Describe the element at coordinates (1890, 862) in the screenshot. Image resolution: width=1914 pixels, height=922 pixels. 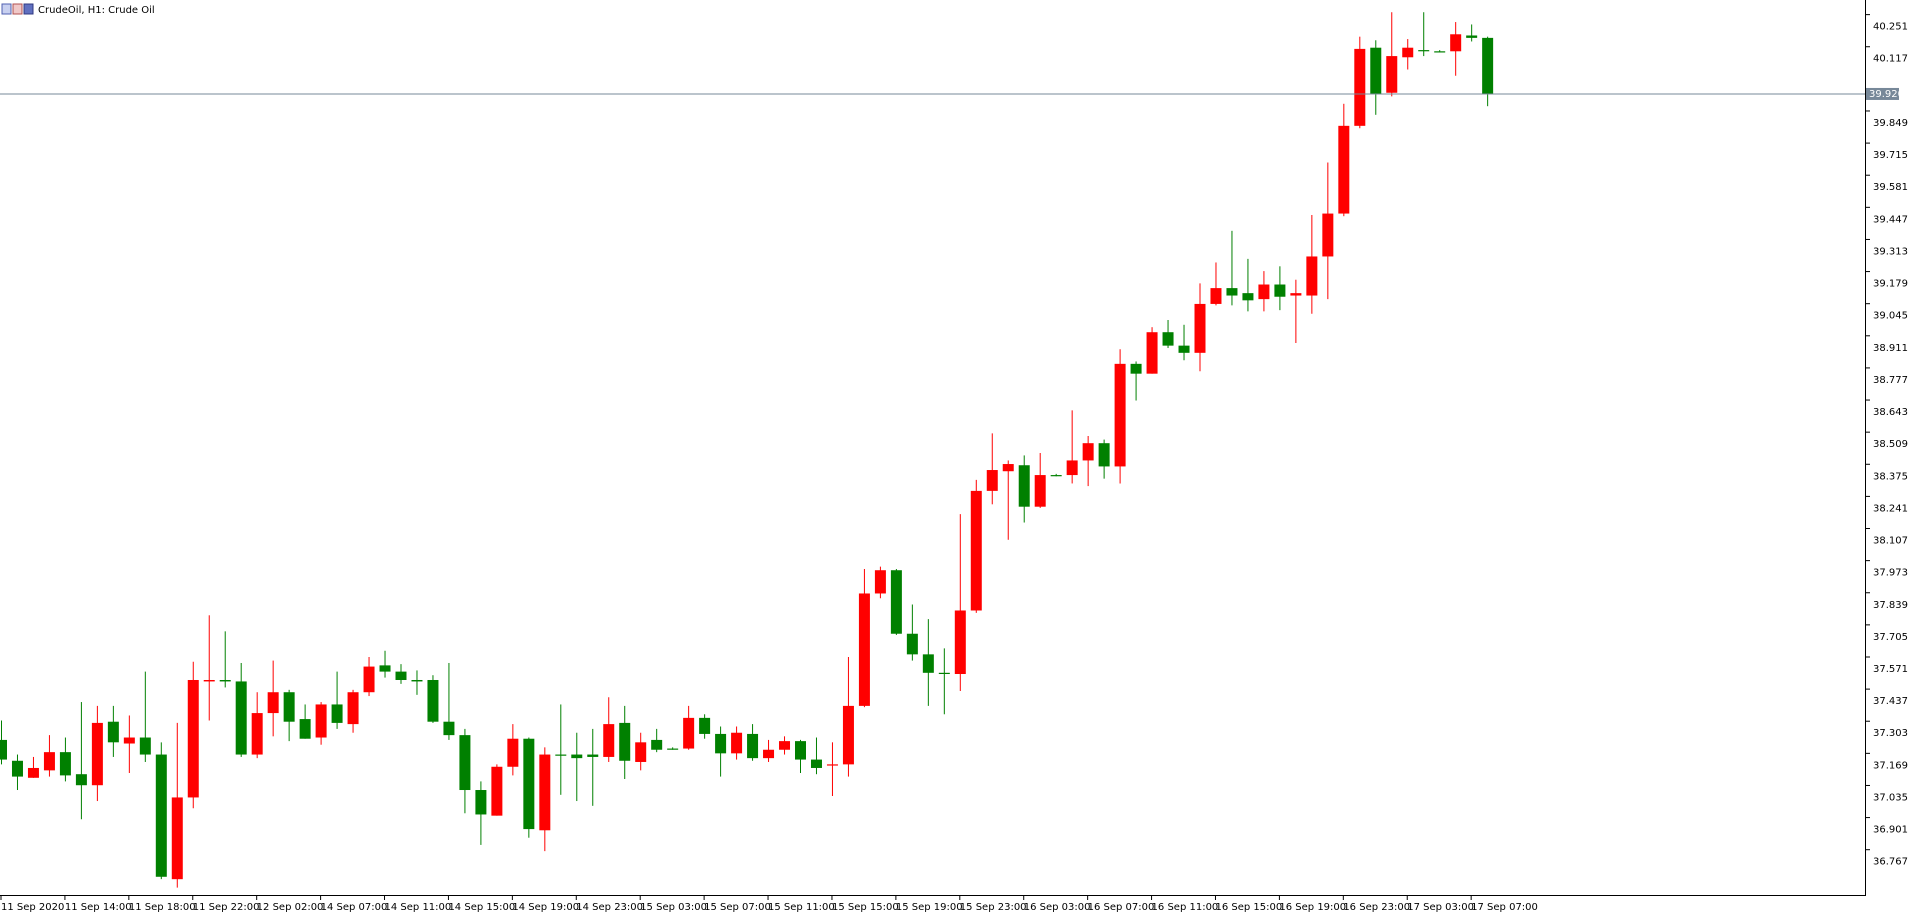
I see `y-tick-label: 36.767` at that location.